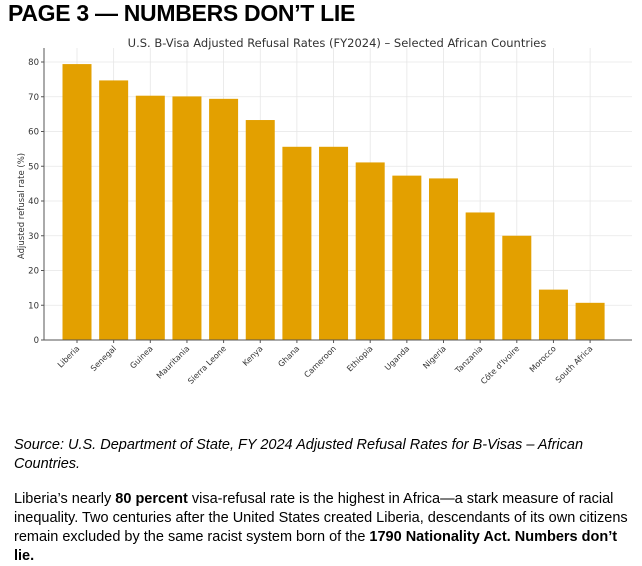  What do you see at coordinates (253, 356) in the screenshot?
I see `x-tick-label: Kenya` at bounding box center [253, 356].